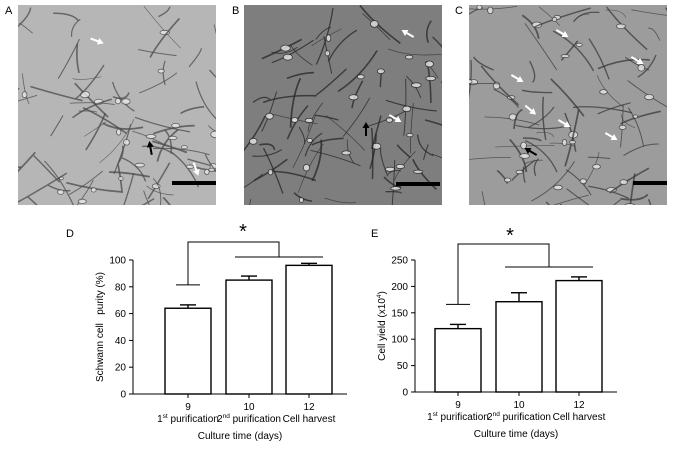 The height and width of the screenshot is (457, 675). Describe the element at coordinates (399, 261) in the screenshot. I see `y-tick-label: 250` at that location.